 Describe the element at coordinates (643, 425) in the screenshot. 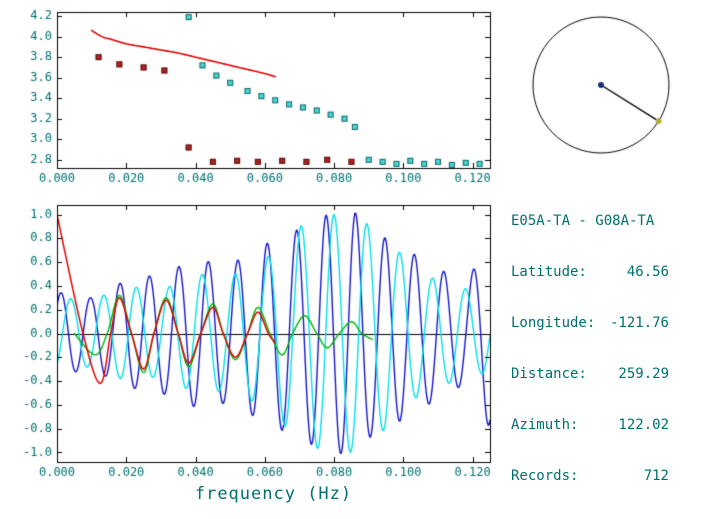

I see `azimuth-value: 122.02` at that location.